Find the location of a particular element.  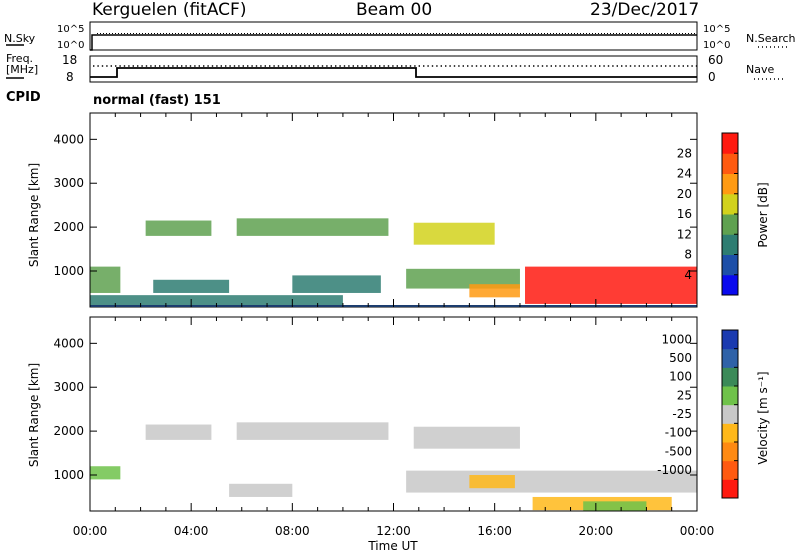

y-tick-label-1-2: 3000 is located at coordinates (68, 387).